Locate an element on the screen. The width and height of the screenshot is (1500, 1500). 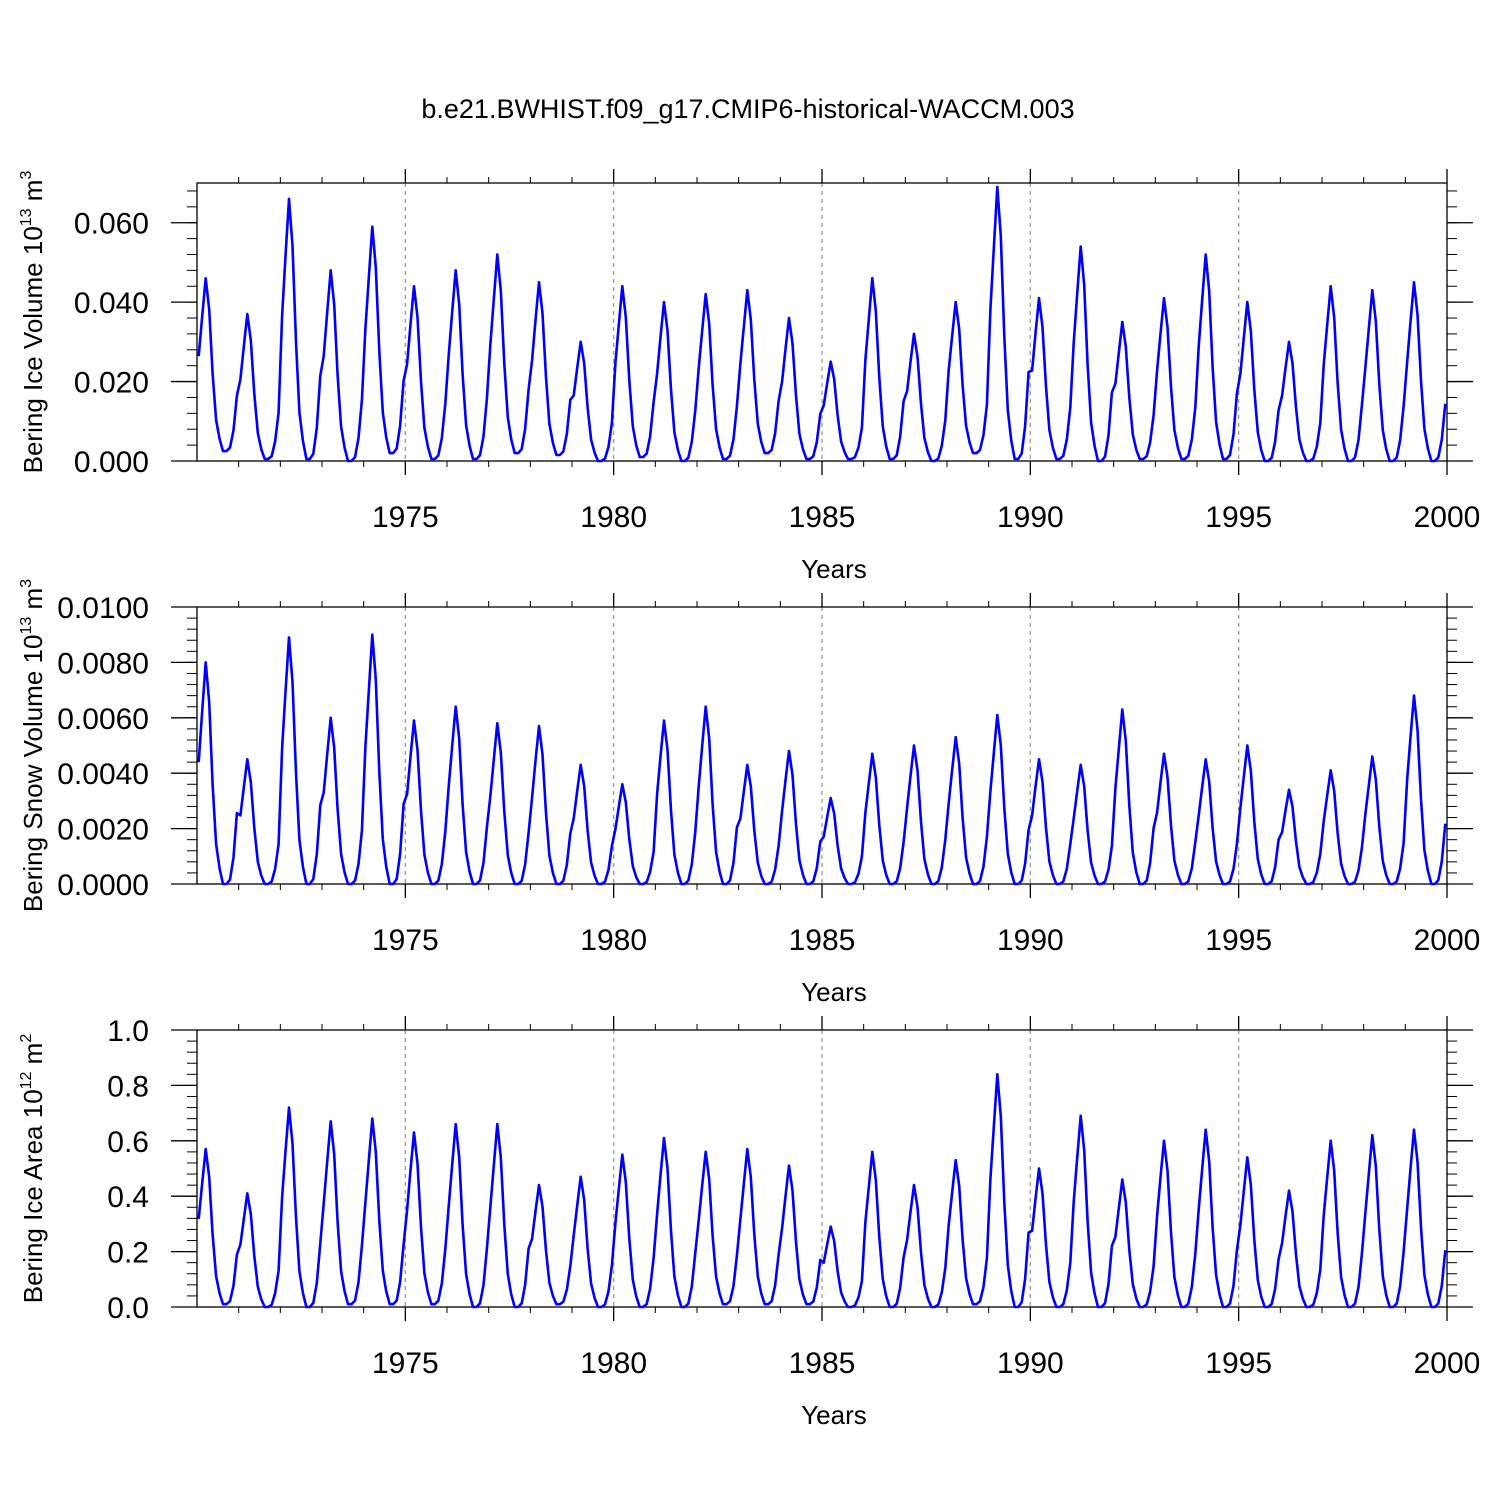
data-series-line is located at coordinates (822, 759).